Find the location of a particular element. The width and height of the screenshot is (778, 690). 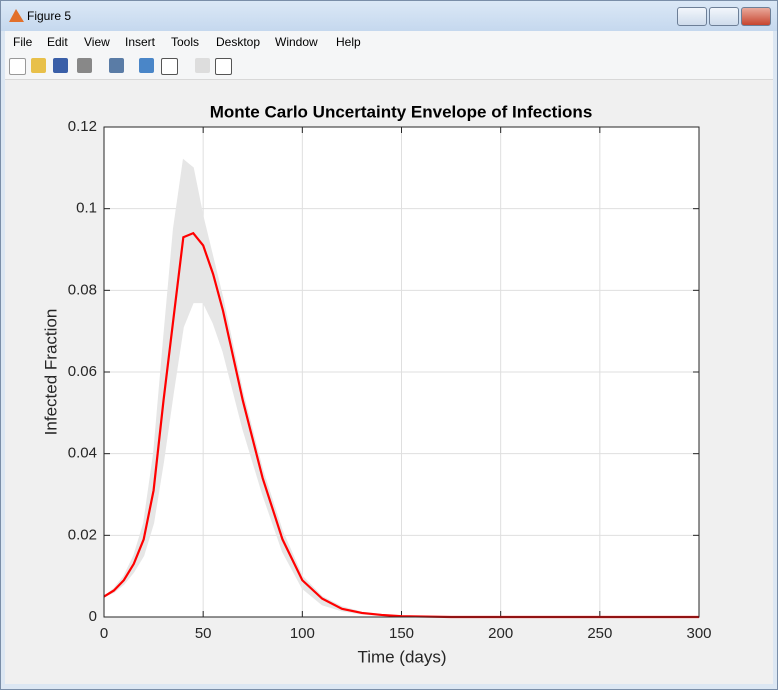

y-tick-label: 0 is located at coordinates (93, 616).